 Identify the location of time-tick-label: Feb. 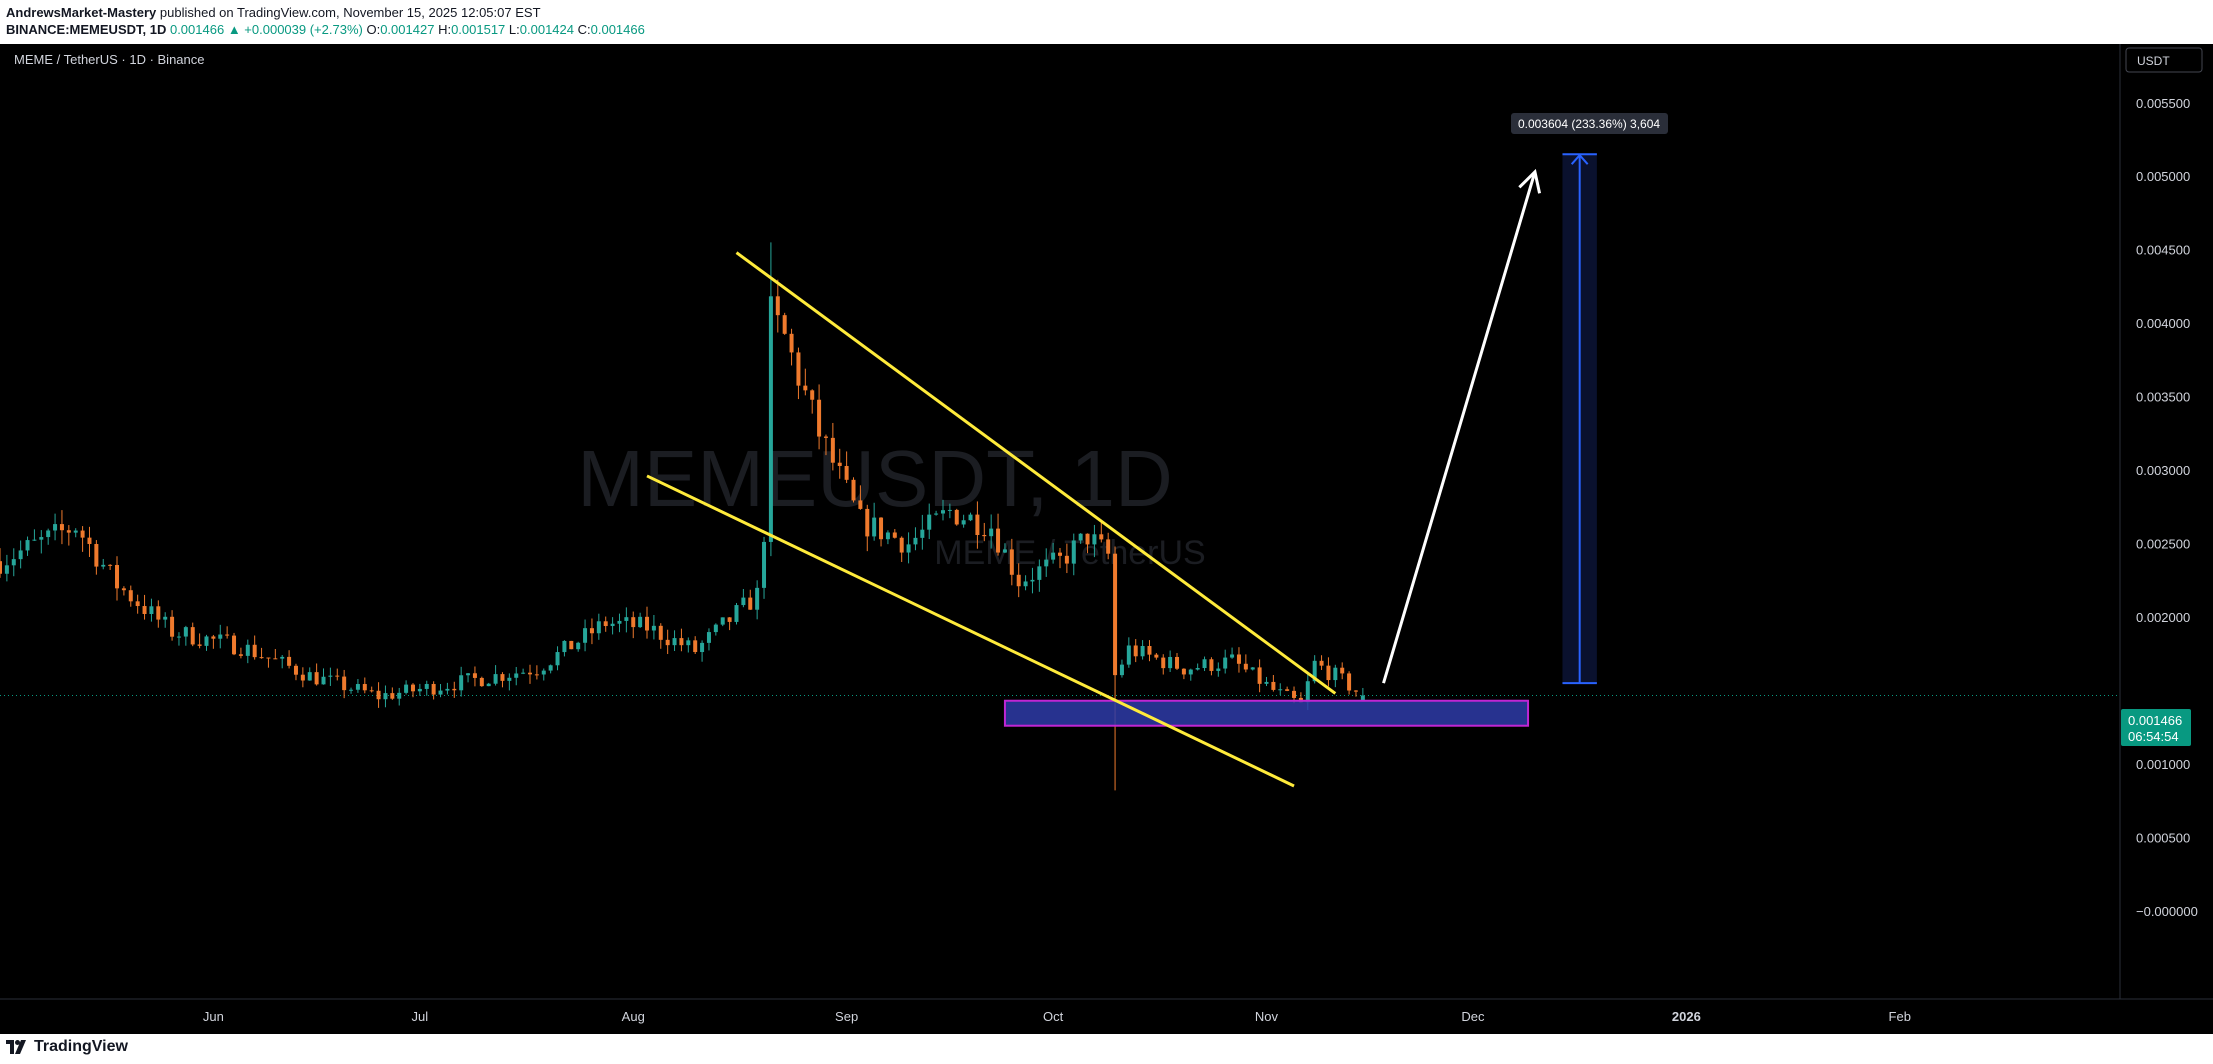
(1900, 1016).